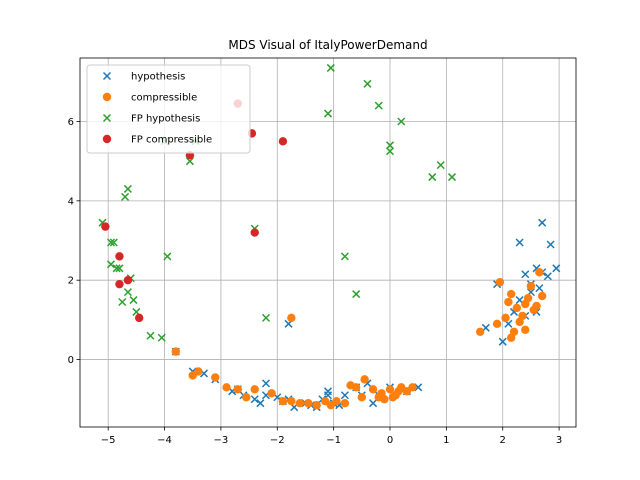 This screenshot has height=480, width=640. Describe the element at coordinates (71, 281) in the screenshot. I see `y-tick-label: 2` at that location.